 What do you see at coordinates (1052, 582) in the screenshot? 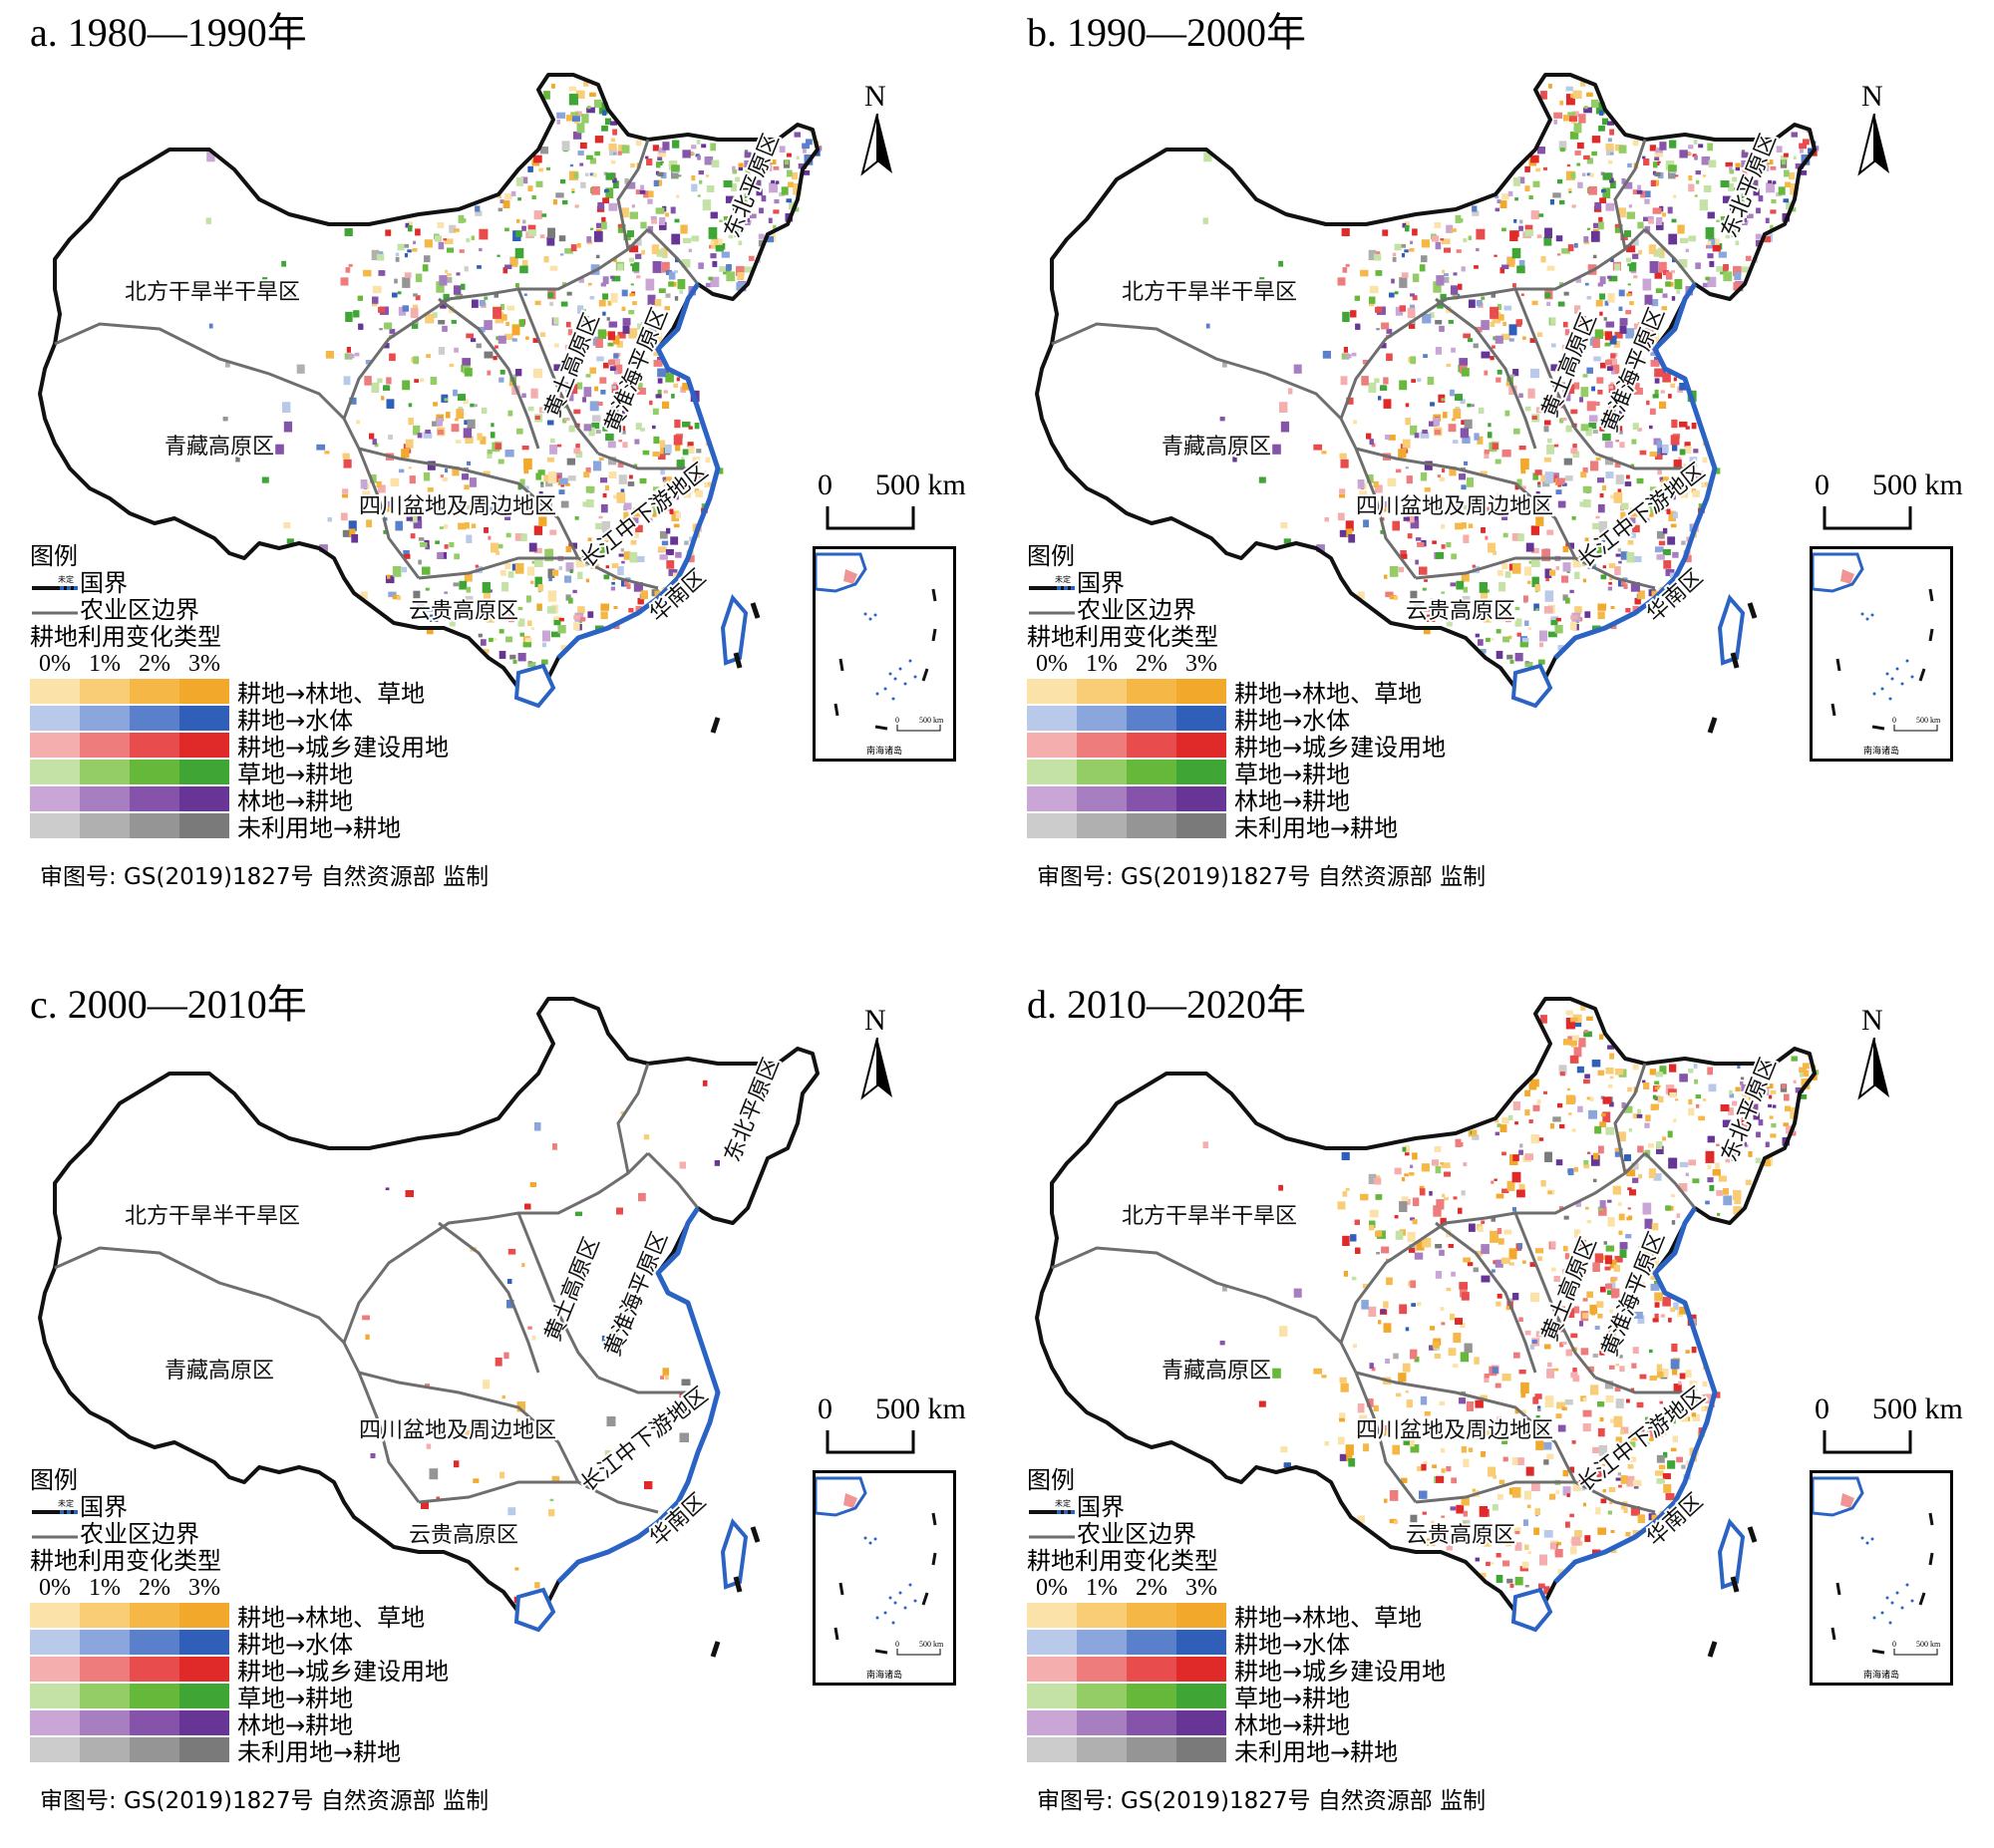
I see `national-border-symbol: 未定` at bounding box center [1052, 582].